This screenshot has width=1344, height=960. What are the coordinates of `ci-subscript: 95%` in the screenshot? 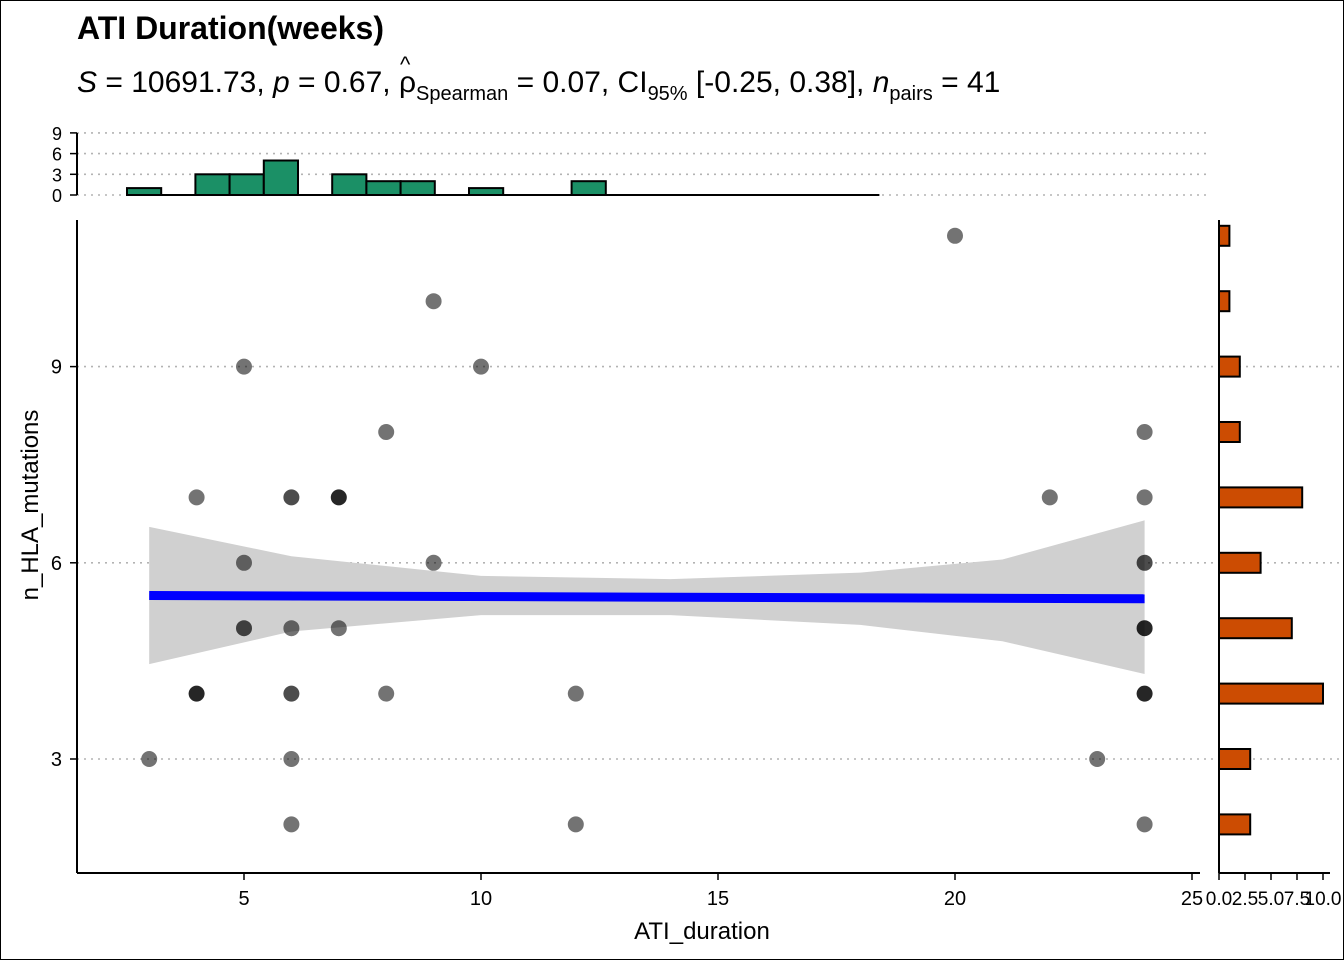 It's located at (667, 94).